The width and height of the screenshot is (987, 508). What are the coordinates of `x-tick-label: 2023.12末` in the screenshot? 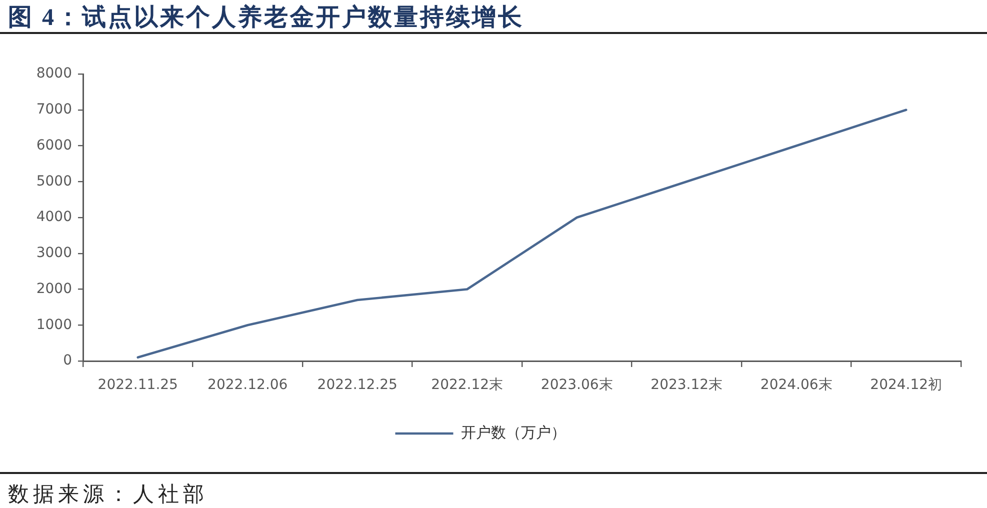 It's located at (686, 385).